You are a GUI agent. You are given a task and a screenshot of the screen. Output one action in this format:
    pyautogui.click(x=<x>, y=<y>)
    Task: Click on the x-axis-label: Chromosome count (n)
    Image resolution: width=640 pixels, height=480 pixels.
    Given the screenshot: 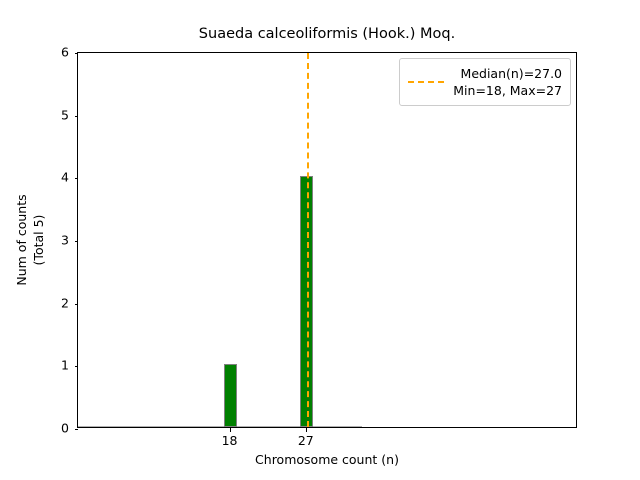 What is the action you would take?
    pyautogui.click(x=327, y=459)
    